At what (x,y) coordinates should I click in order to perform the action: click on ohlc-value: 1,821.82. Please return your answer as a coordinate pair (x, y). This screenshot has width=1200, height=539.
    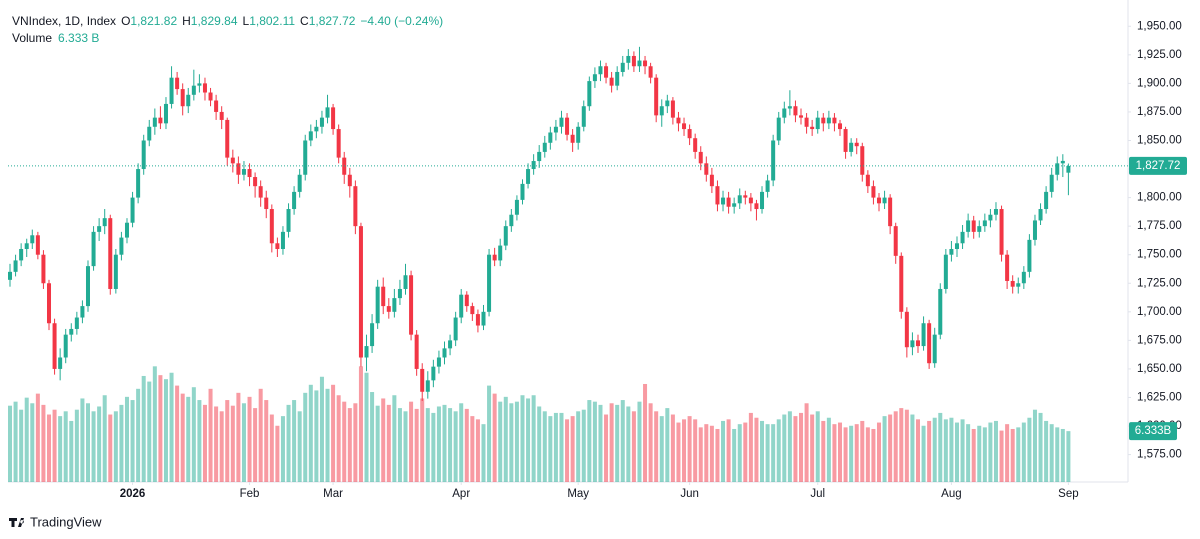
    Looking at the image, I should click on (153, 21).